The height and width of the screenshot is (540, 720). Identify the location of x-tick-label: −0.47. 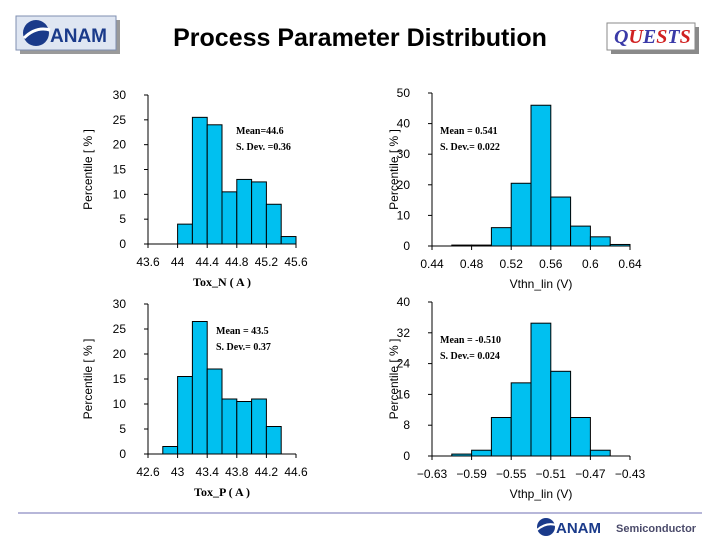
(590, 474).